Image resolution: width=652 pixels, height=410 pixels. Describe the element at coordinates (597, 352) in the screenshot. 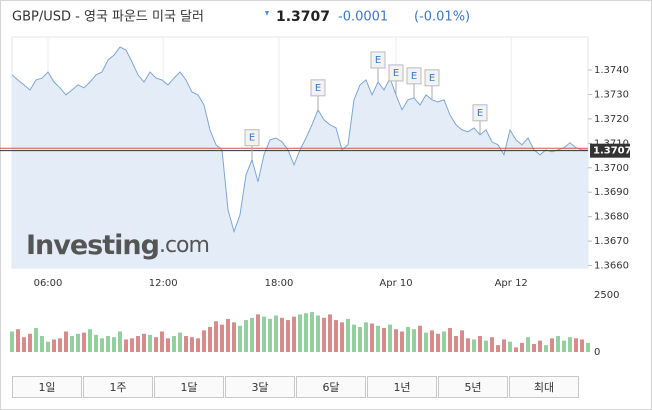

I see `volume-tick-label: 0` at that location.